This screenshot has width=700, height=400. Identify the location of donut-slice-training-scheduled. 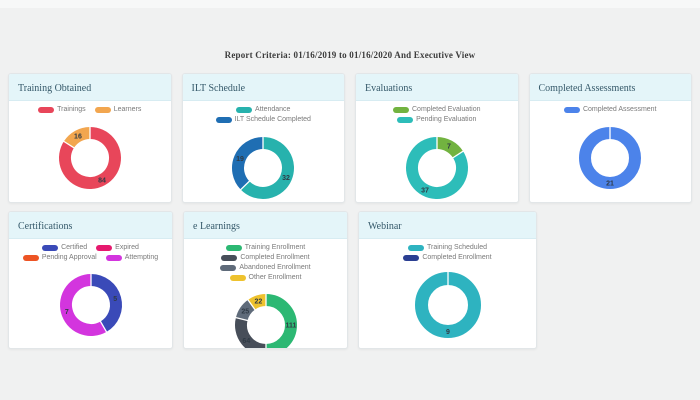
(447, 305).